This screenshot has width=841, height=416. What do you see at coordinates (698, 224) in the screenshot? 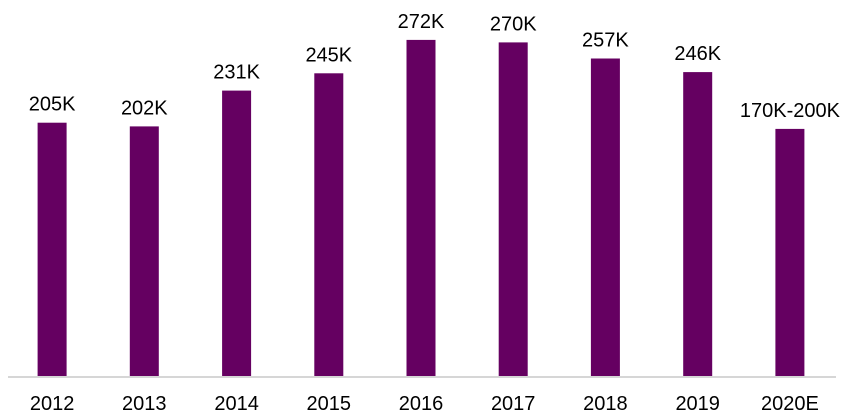
I see `bar-2019` at bounding box center [698, 224].